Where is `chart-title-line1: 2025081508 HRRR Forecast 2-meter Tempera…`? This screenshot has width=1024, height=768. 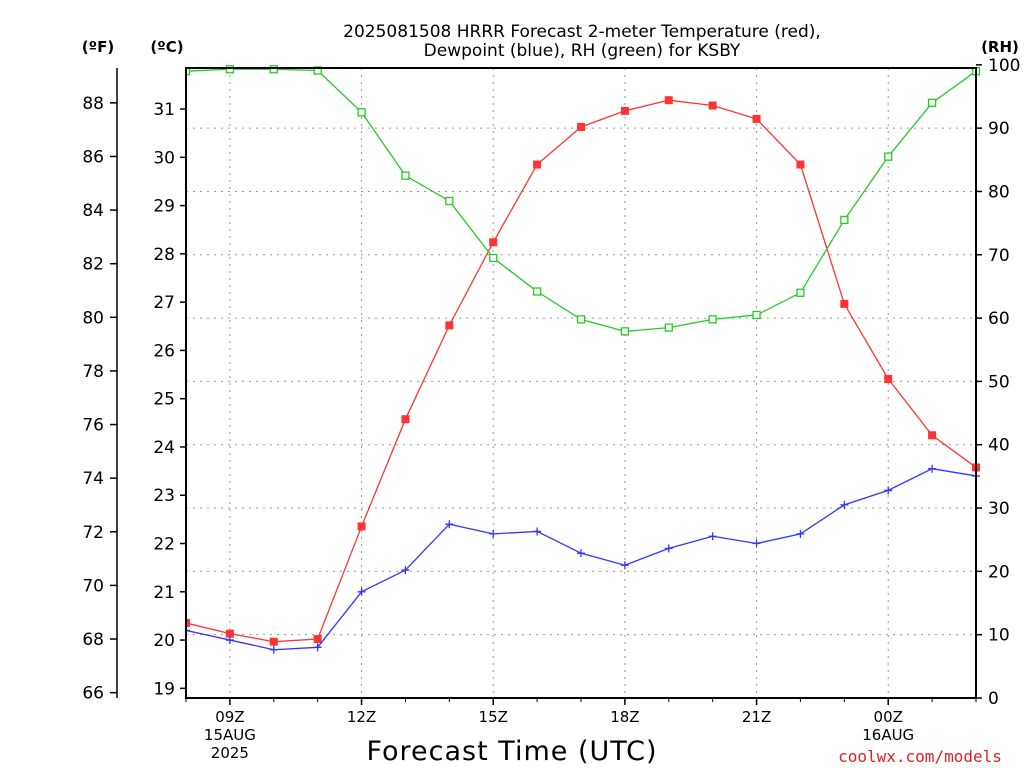
chart-title-line1: 2025081508 HRRR Forecast 2-meter Tempera… is located at coordinates (582, 32).